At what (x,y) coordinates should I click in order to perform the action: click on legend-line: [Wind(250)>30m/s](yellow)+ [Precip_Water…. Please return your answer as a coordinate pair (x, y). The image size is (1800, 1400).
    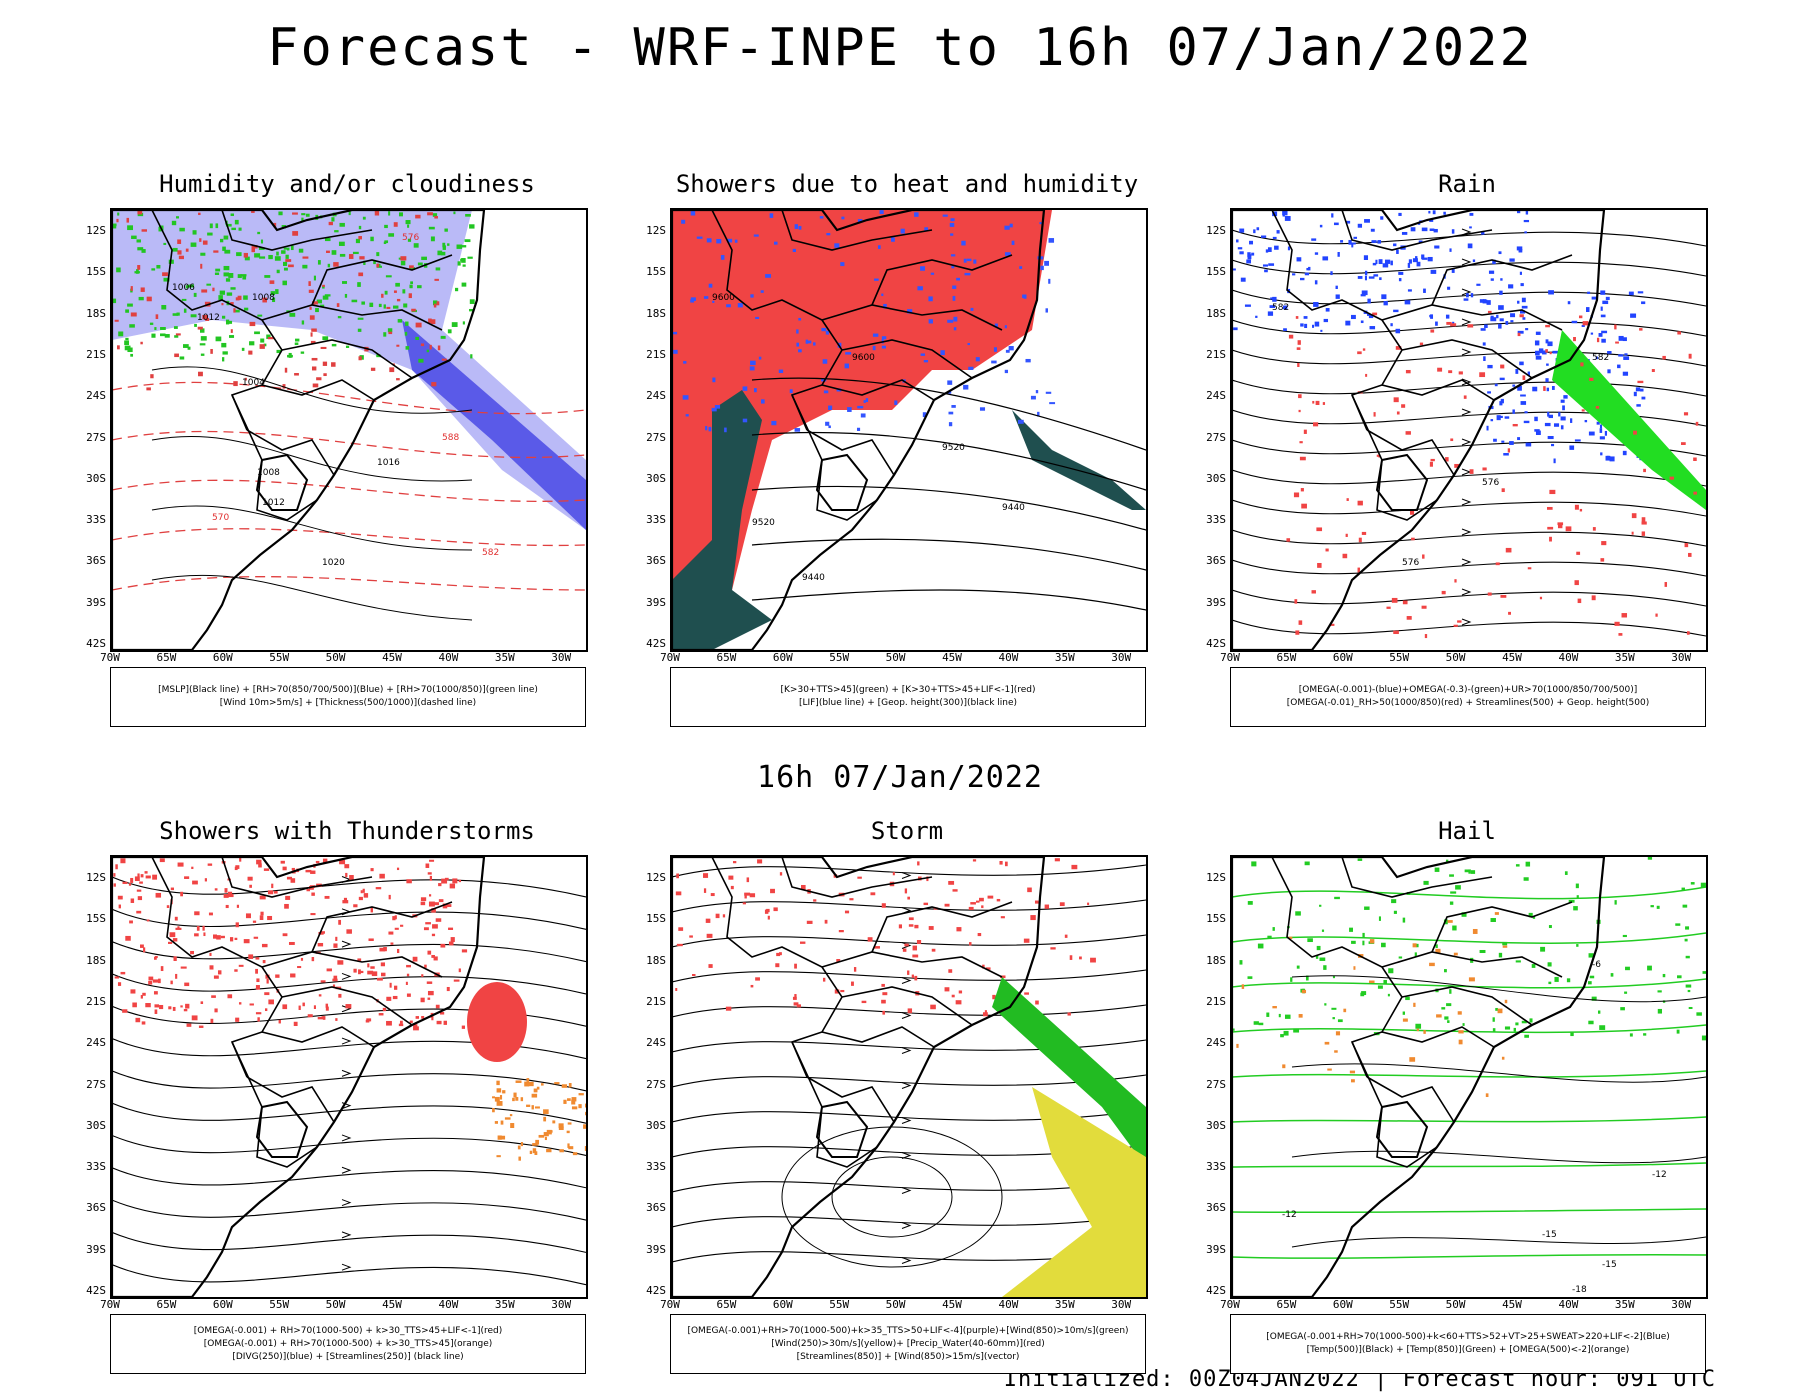
    Looking at the image, I should click on (908, 1343).